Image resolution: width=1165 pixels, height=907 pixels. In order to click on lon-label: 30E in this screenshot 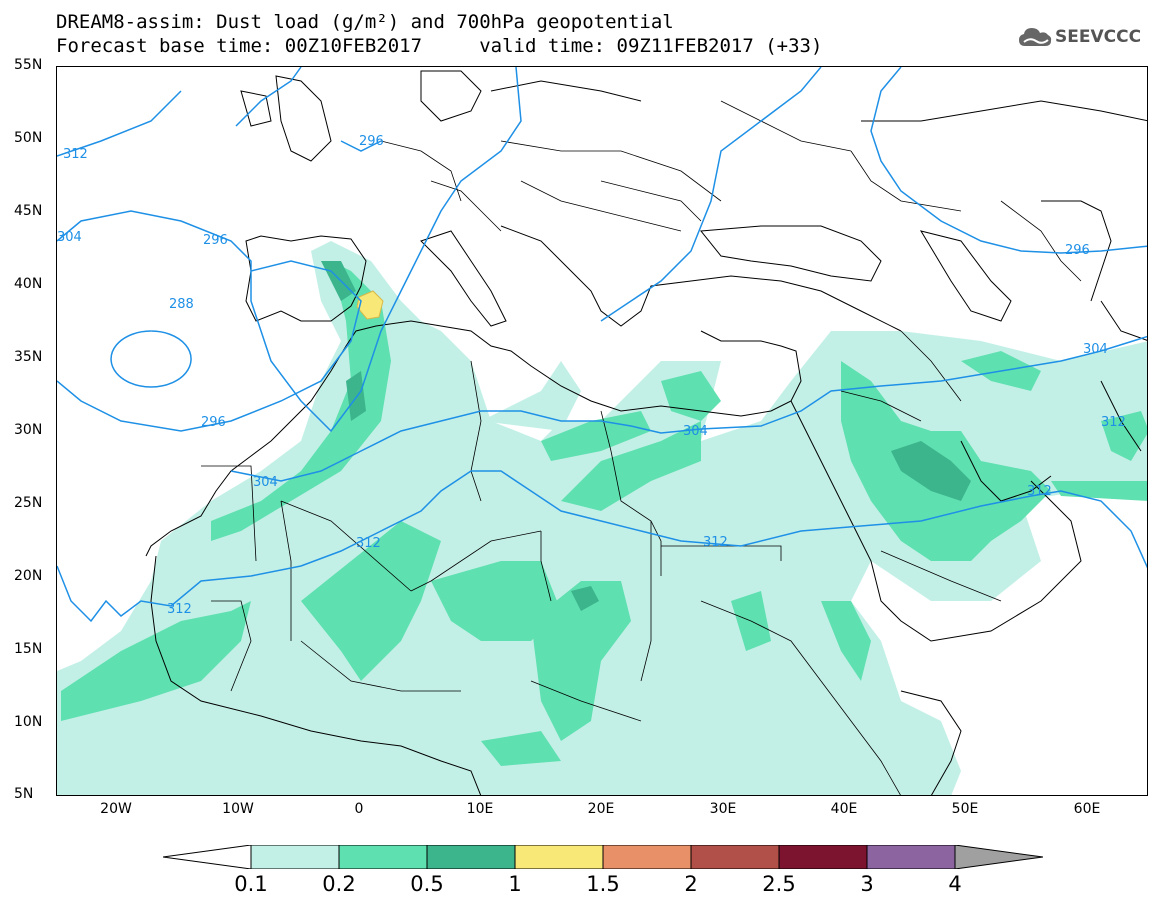, I will do `click(723, 809)`.